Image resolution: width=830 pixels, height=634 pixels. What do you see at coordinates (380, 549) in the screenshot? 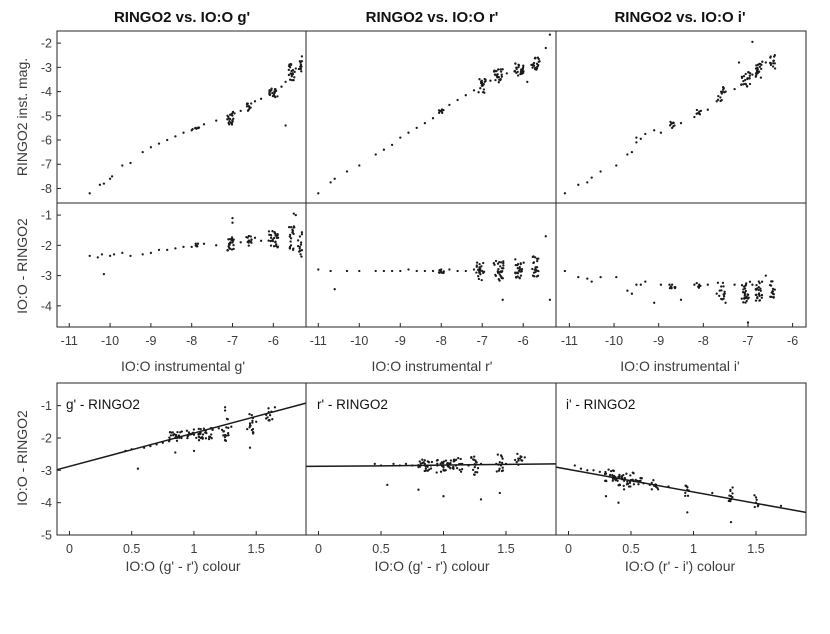
I see `xtick-label: 0.5` at bounding box center [380, 549].